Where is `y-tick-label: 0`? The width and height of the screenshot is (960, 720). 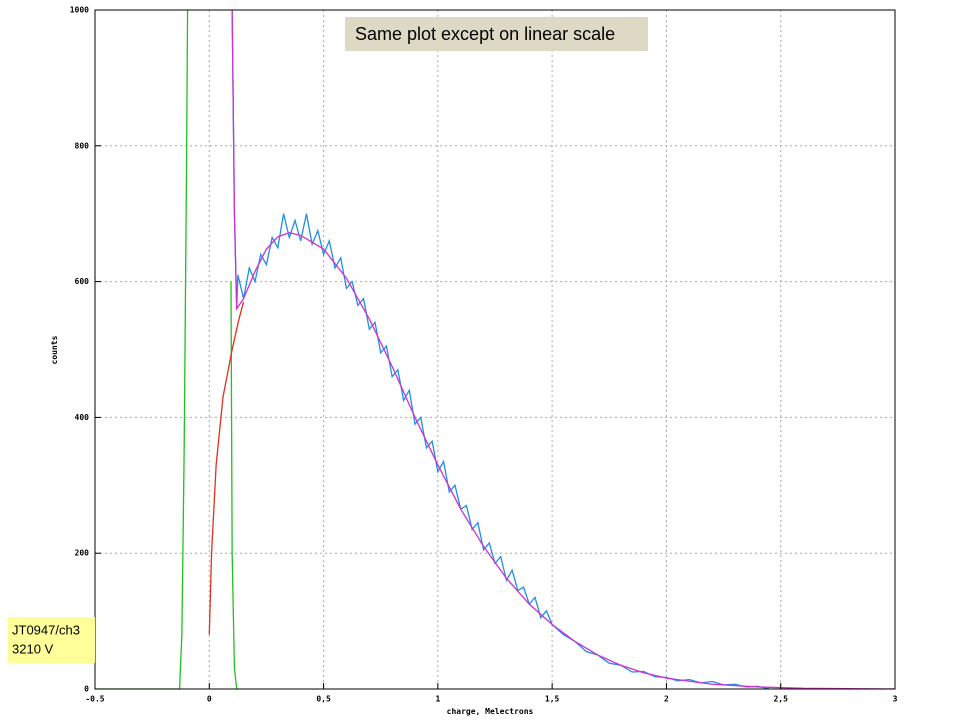 y-tick-label: 0 is located at coordinates (86, 689).